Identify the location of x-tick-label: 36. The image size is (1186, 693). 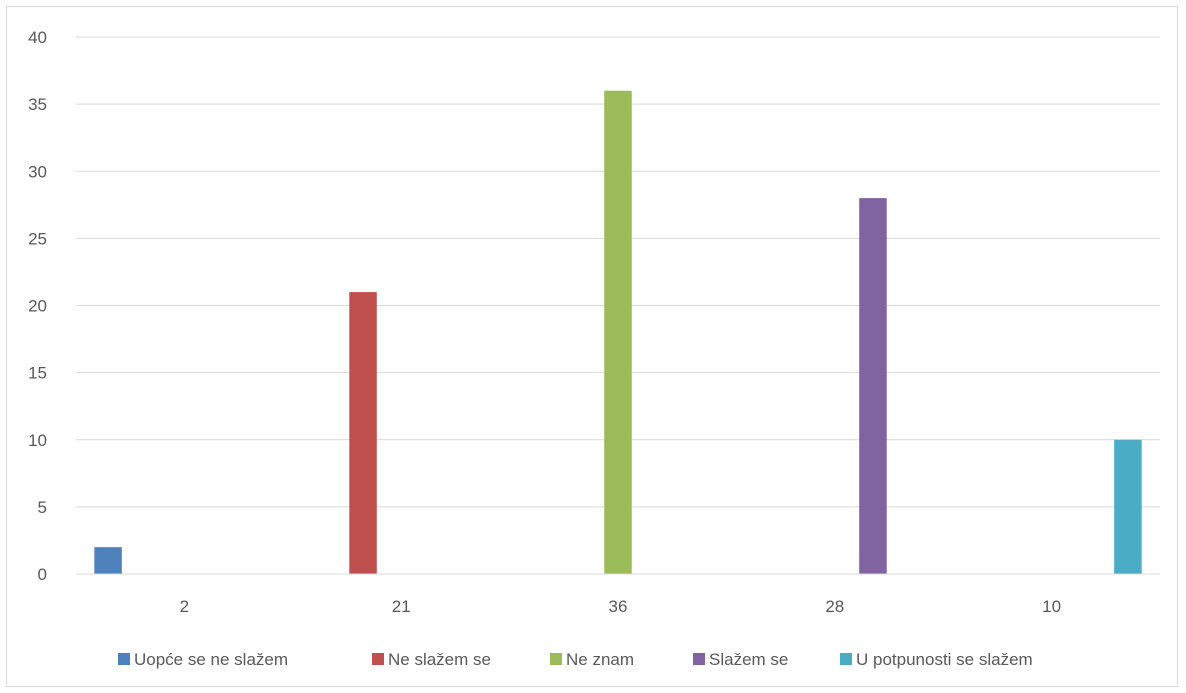
(618, 606).